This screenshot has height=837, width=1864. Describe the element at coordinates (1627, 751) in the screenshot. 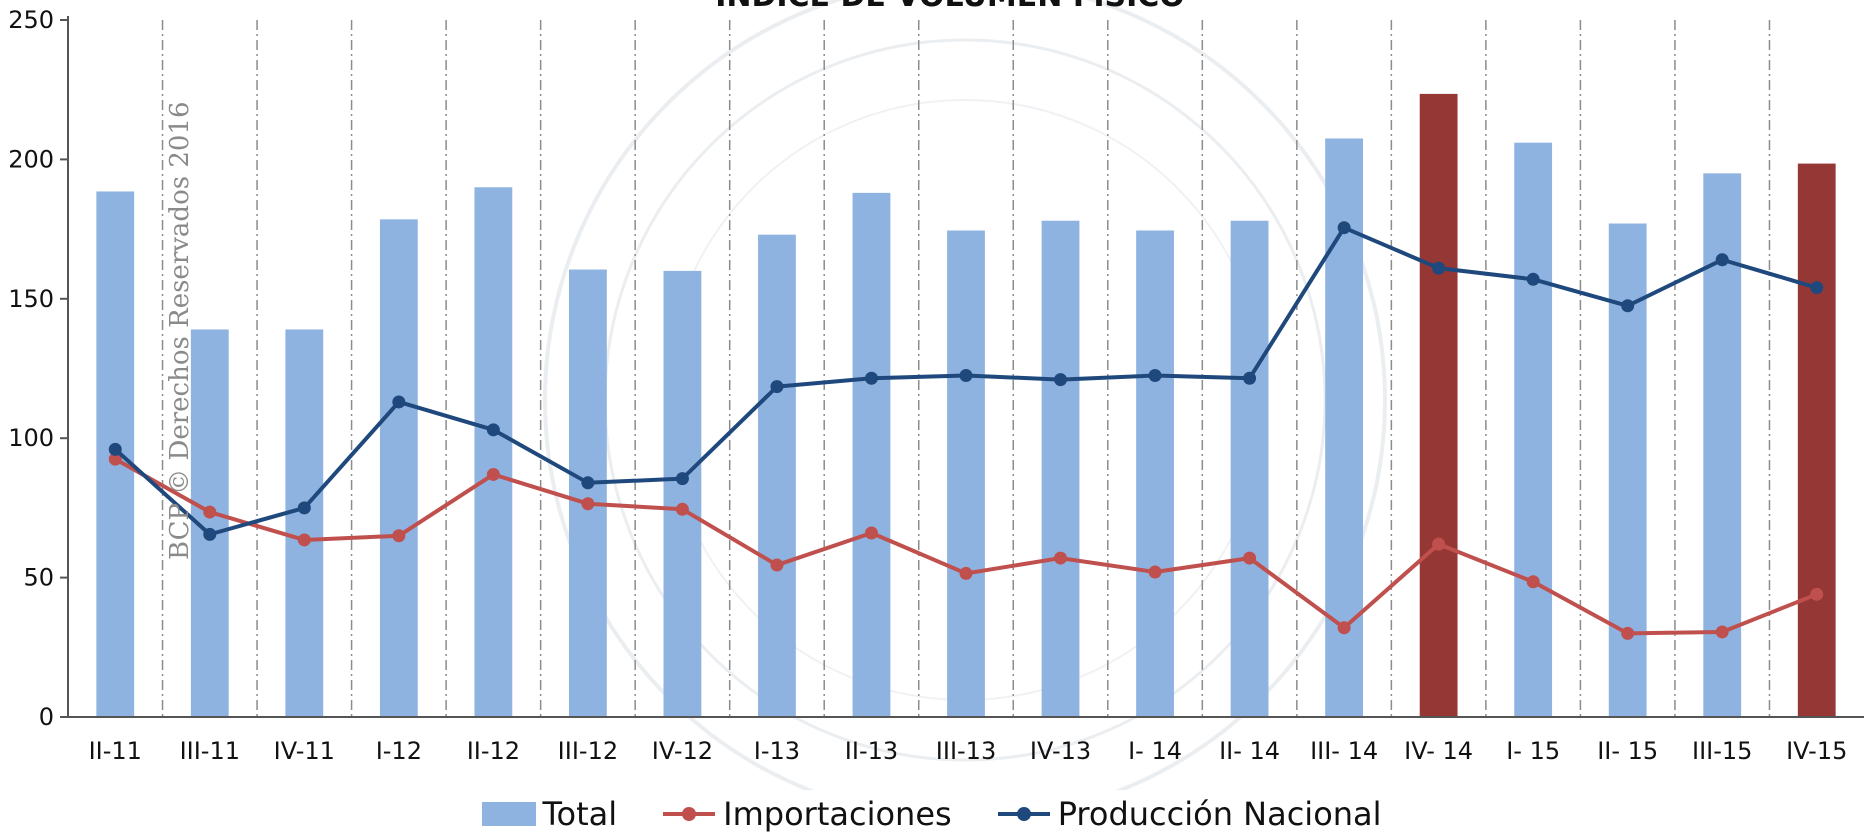

I see `x-tick-label: II- 15` at that location.